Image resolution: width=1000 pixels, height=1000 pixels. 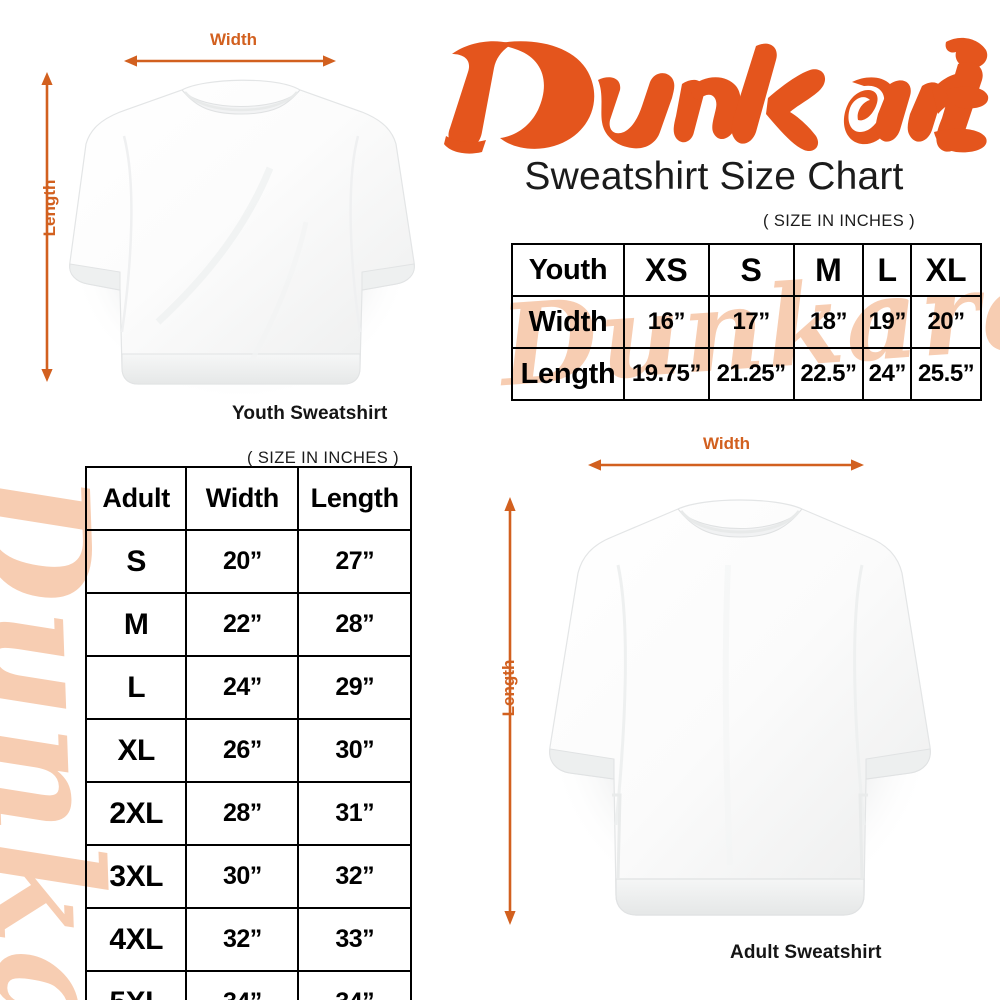 What do you see at coordinates (354, 561) in the screenshot?
I see `adult-length-s: 27”` at bounding box center [354, 561].